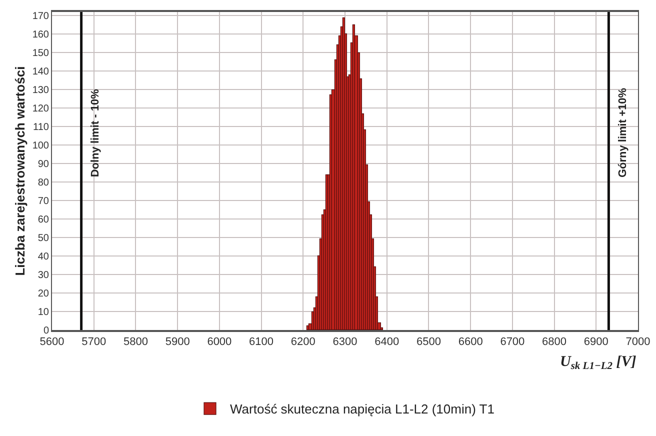 The height and width of the screenshot is (436, 656). I want to click on x-tick-label: 6200, so click(303, 342).